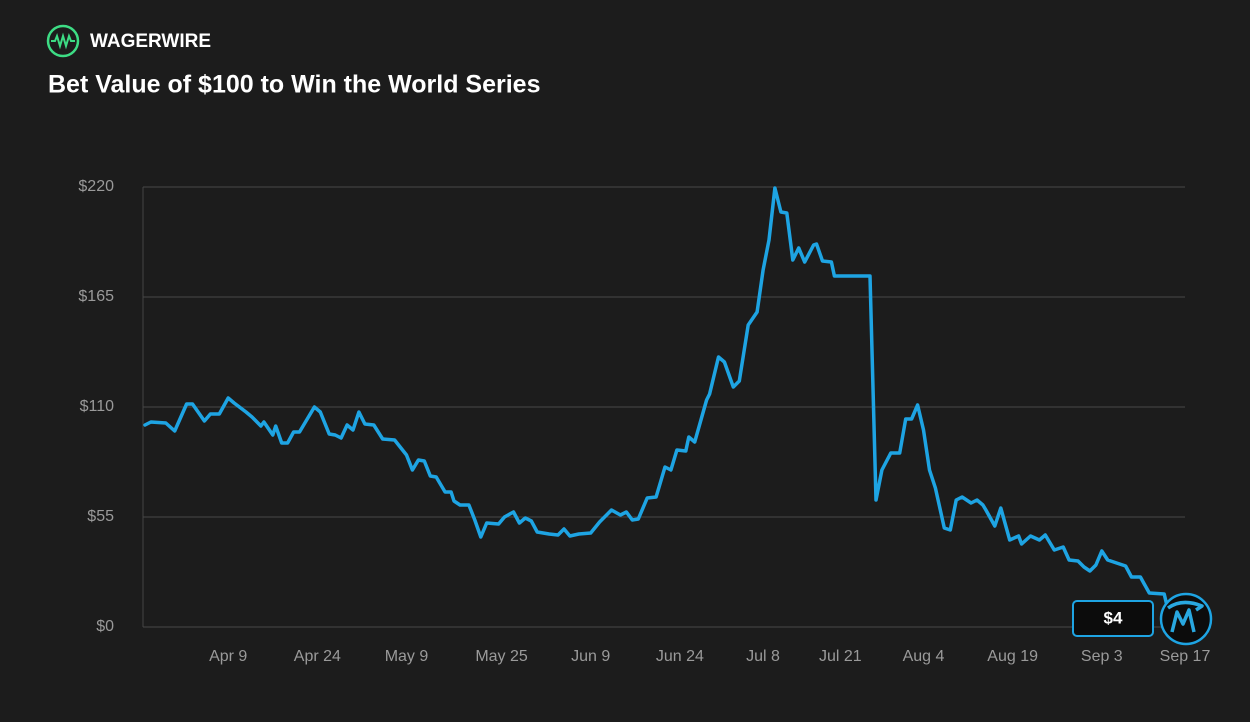  What do you see at coordinates (105, 626) in the screenshot?
I see `y-tick-label: $0` at bounding box center [105, 626].